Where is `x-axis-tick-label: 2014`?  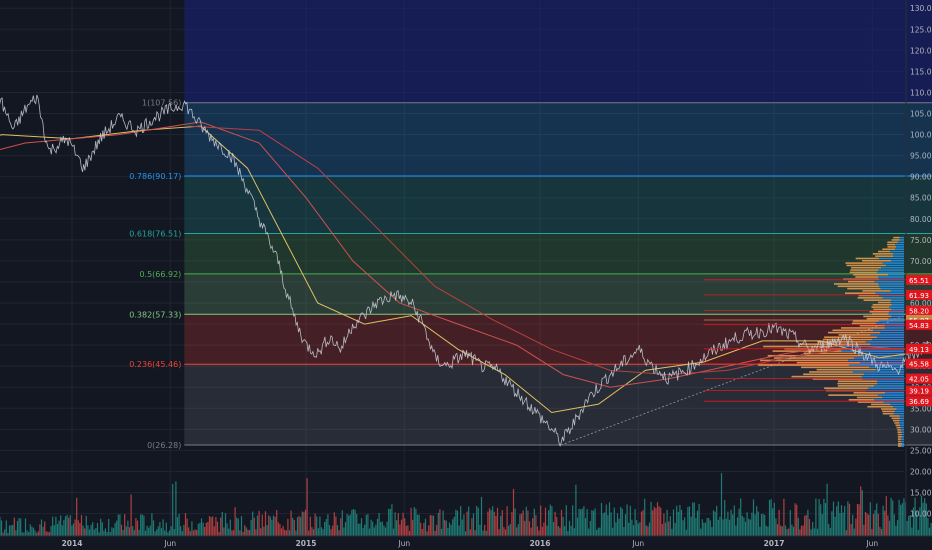
x-axis-tick-label: 2014 is located at coordinates (72, 543).